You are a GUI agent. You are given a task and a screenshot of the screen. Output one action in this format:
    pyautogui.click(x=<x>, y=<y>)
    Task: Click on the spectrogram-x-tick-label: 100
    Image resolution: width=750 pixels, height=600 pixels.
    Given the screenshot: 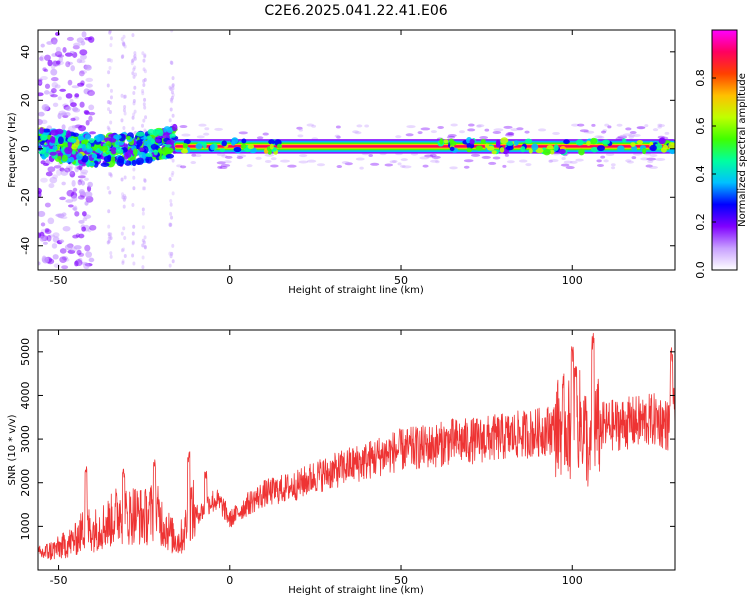 What is the action you would take?
    pyautogui.click(x=572, y=280)
    